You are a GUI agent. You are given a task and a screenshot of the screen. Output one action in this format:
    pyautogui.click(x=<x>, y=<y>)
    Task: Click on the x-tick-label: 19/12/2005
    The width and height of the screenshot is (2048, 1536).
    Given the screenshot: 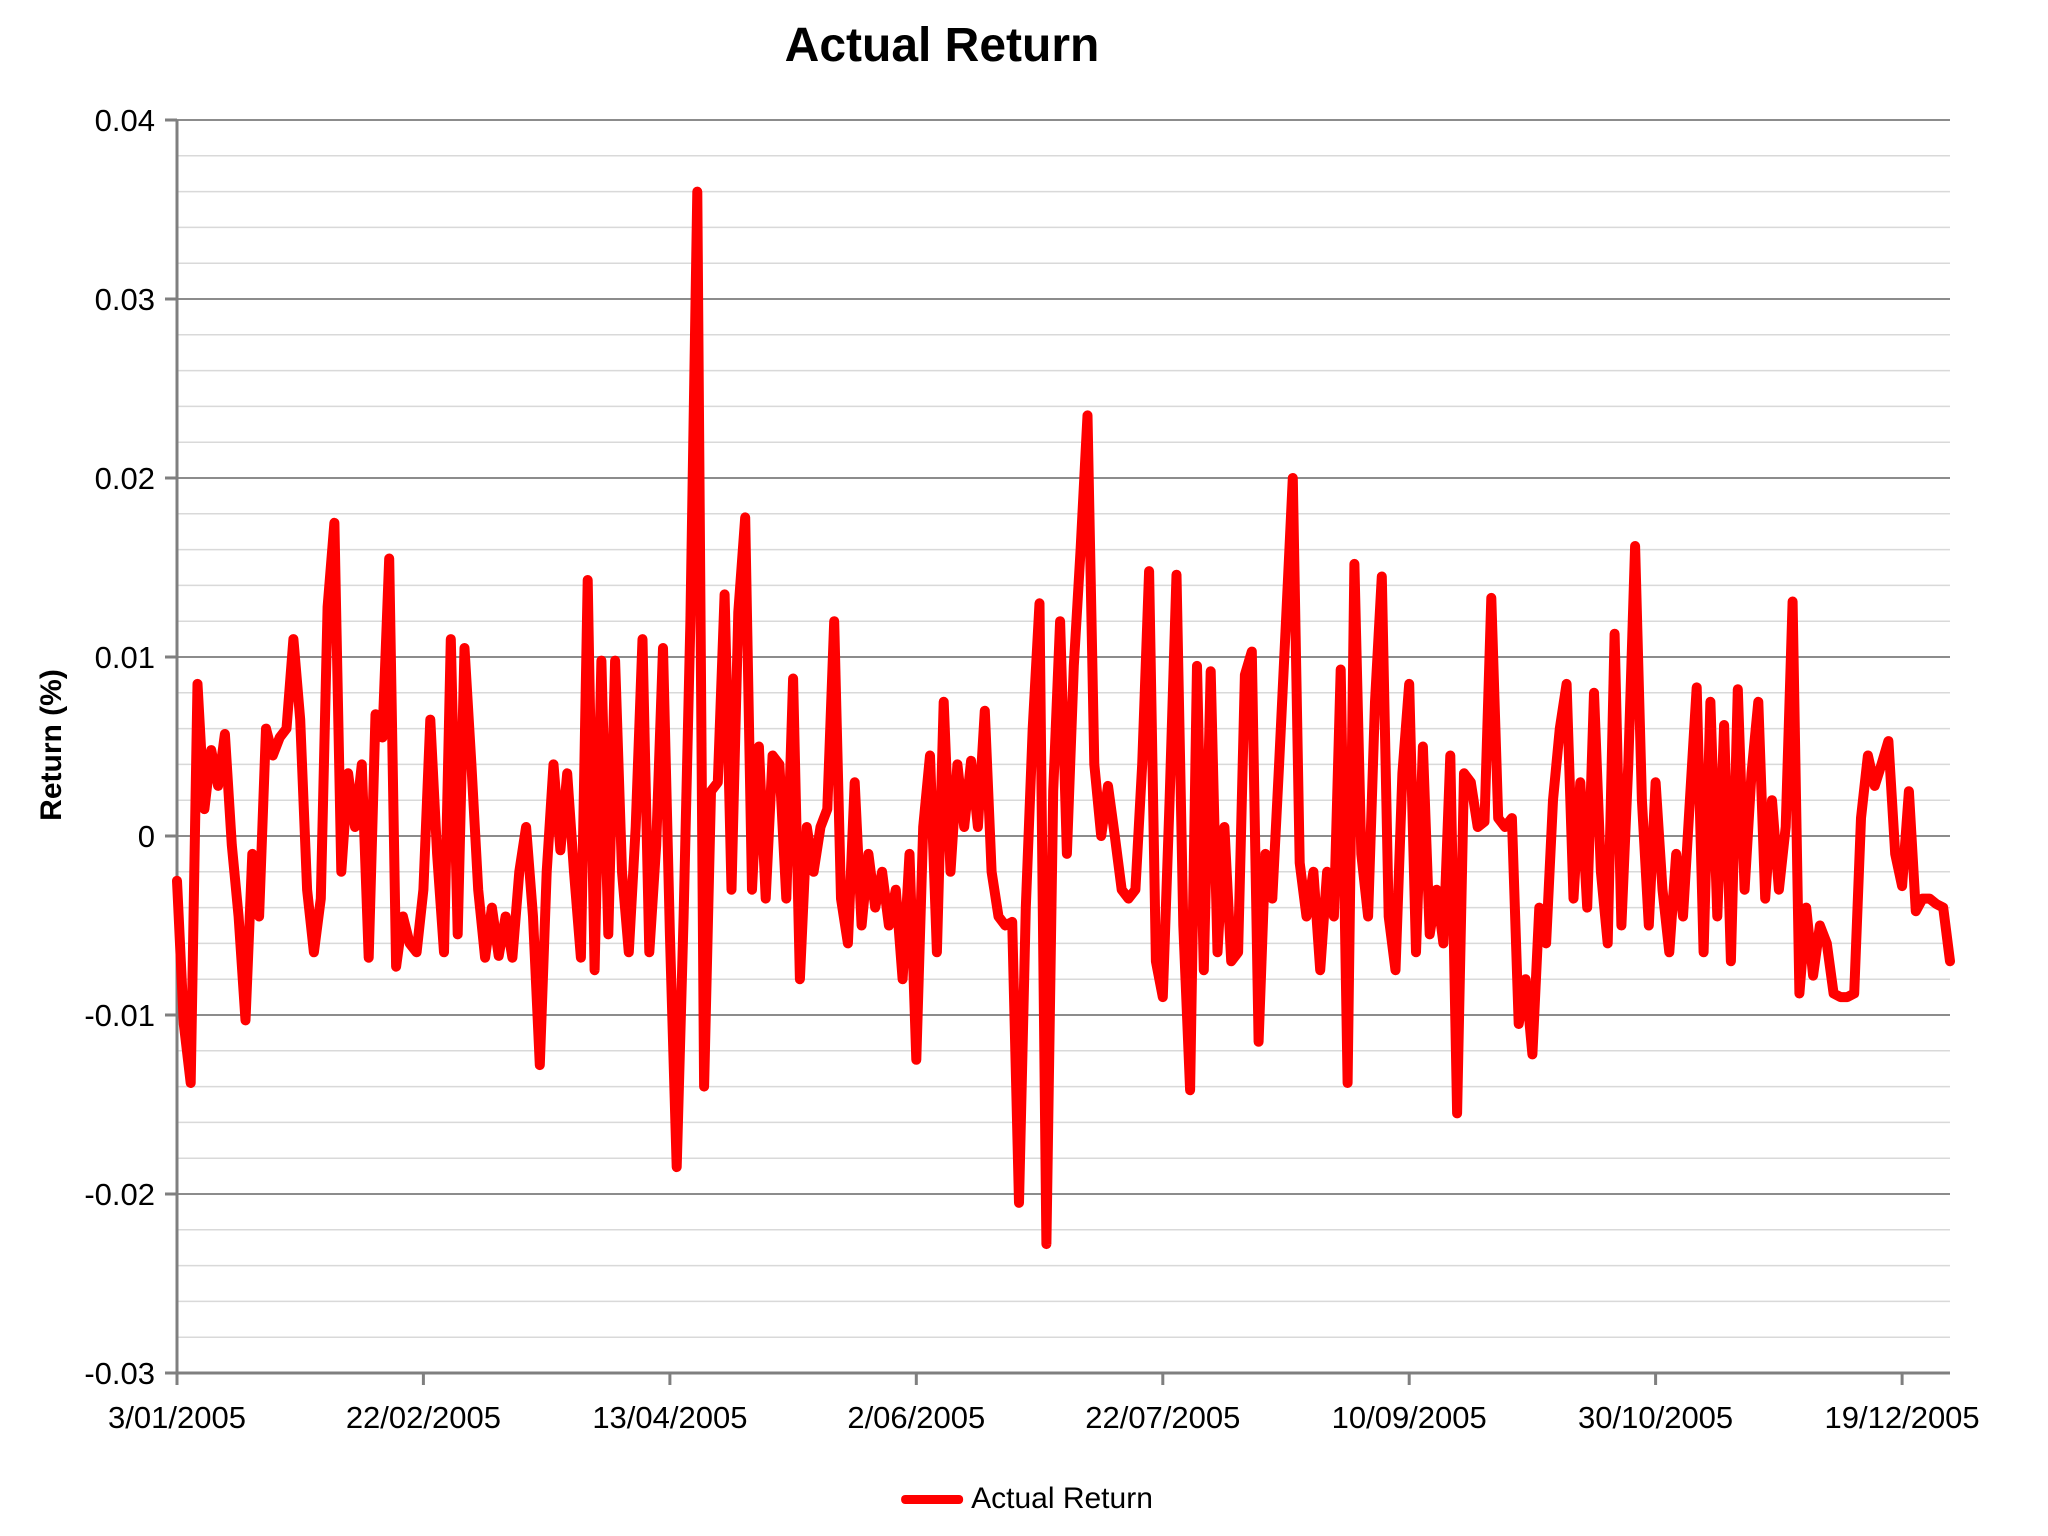 What is the action you would take?
    pyautogui.click(x=1902, y=1417)
    